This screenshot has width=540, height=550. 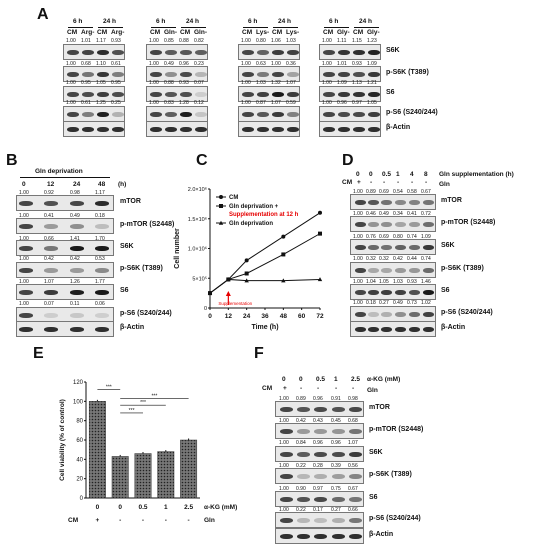 What do you see at coordinates (301, 443) in the screenshot?
I see `band-ratio-value: 0.84` at bounding box center [301, 443].